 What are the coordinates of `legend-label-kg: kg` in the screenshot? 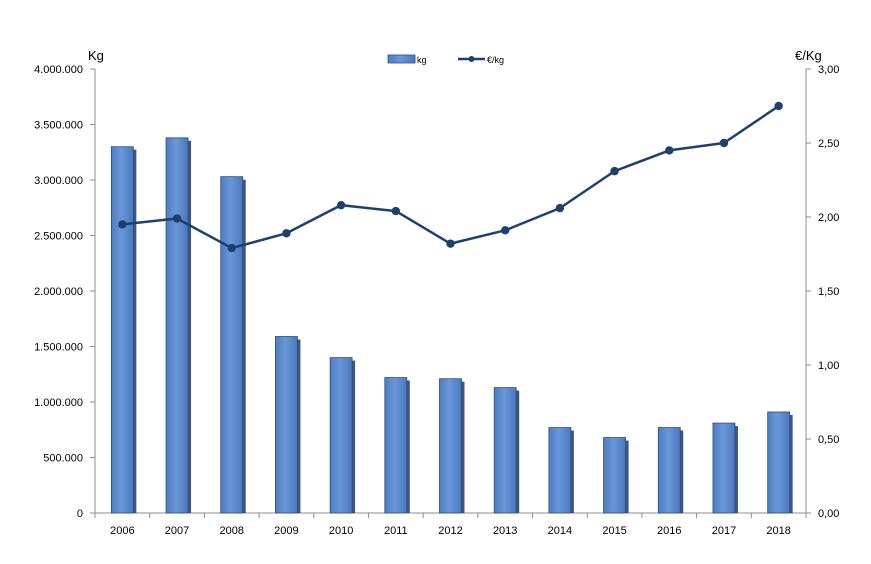 It's located at (422, 60).